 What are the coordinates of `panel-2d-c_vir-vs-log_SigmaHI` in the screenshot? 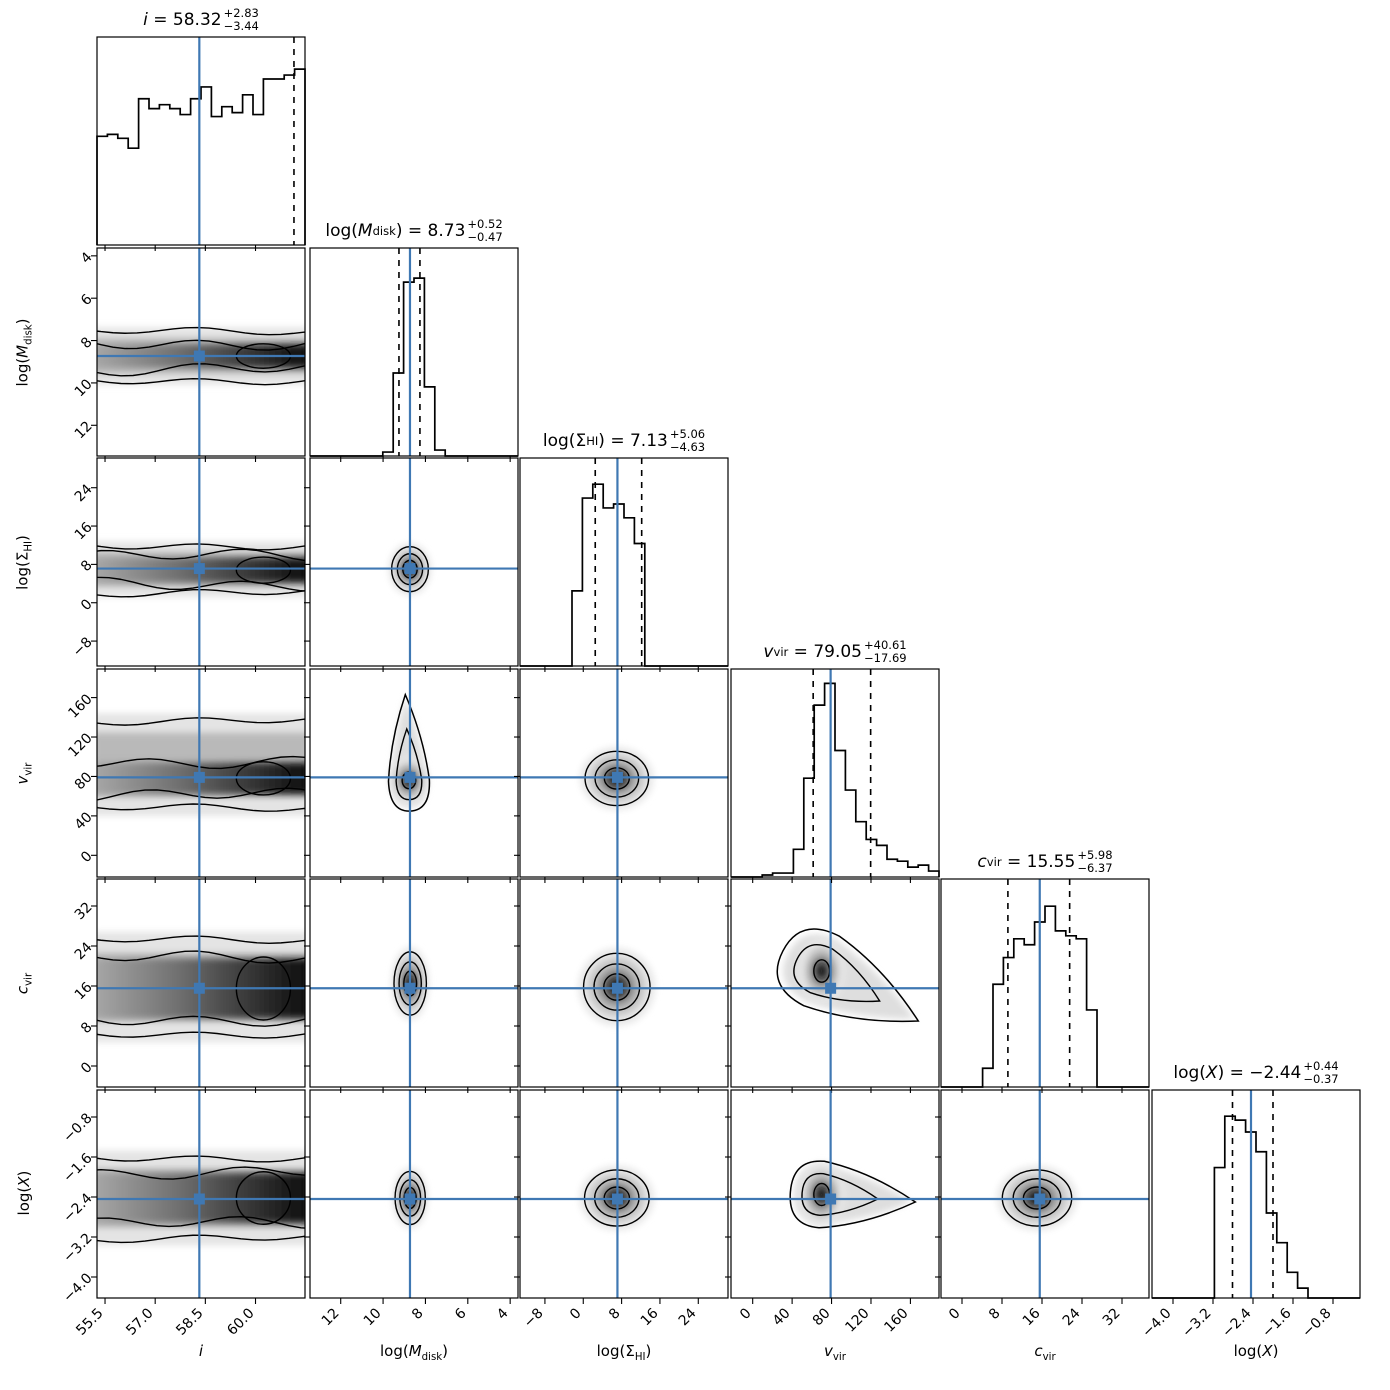 It's located at (621, 985).